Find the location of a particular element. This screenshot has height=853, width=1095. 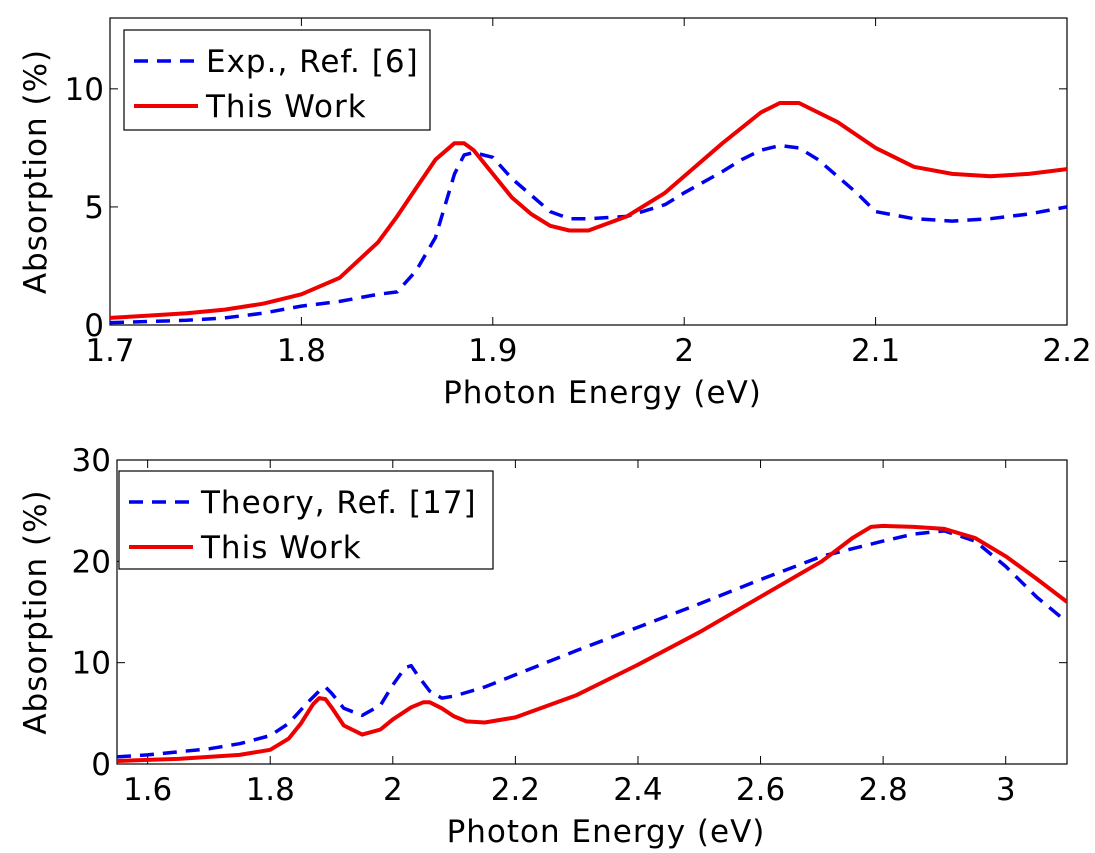

legend-label: Exp., Ref. [6] is located at coordinates (312, 62).